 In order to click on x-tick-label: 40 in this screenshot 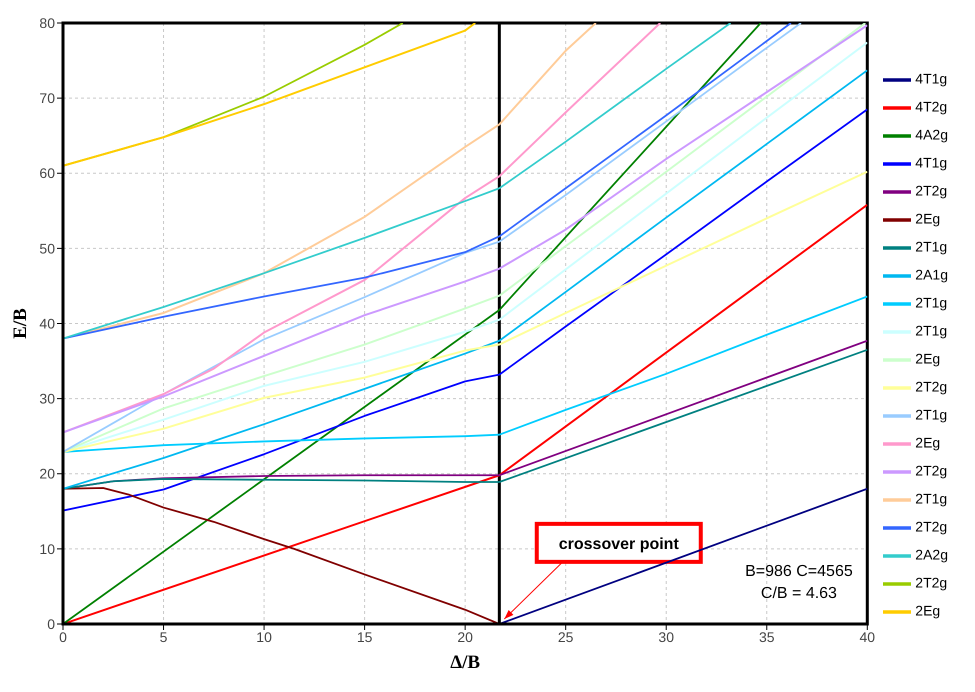, I will do `click(868, 636)`.